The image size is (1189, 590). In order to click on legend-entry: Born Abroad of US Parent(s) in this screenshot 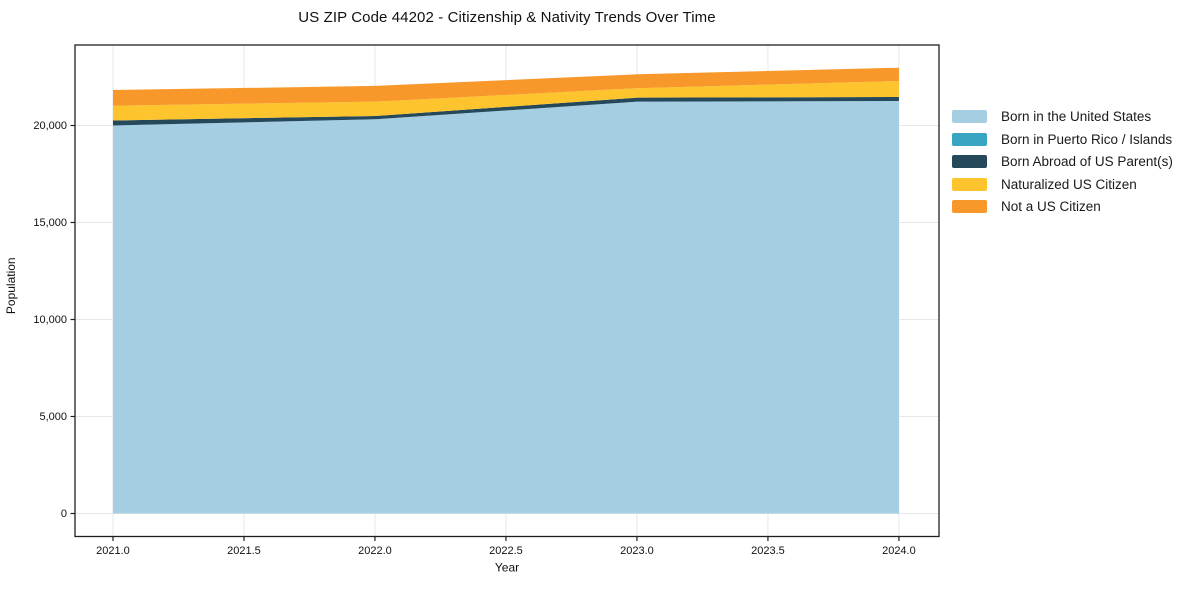, I will do `click(1062, 161)`.